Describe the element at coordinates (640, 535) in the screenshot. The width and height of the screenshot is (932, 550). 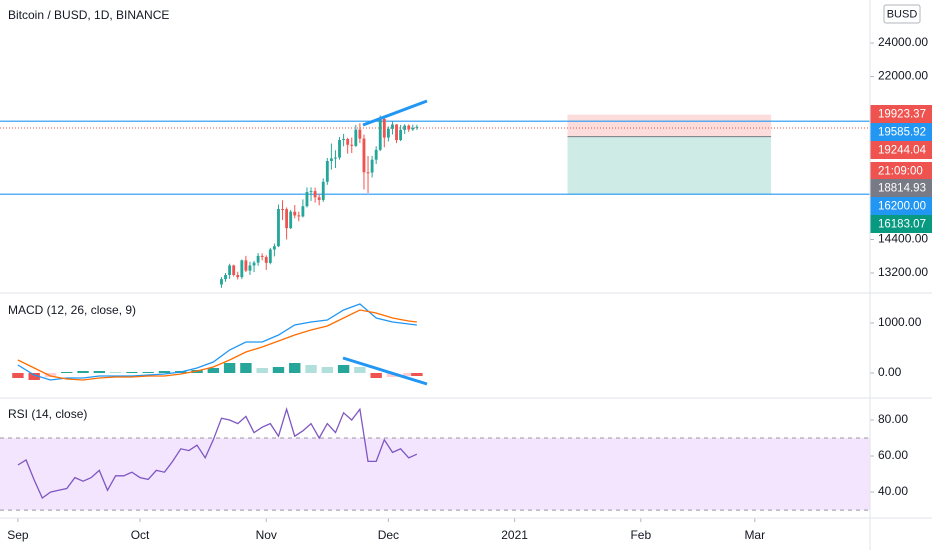
I see `x-tick-label: Feb` at that location.